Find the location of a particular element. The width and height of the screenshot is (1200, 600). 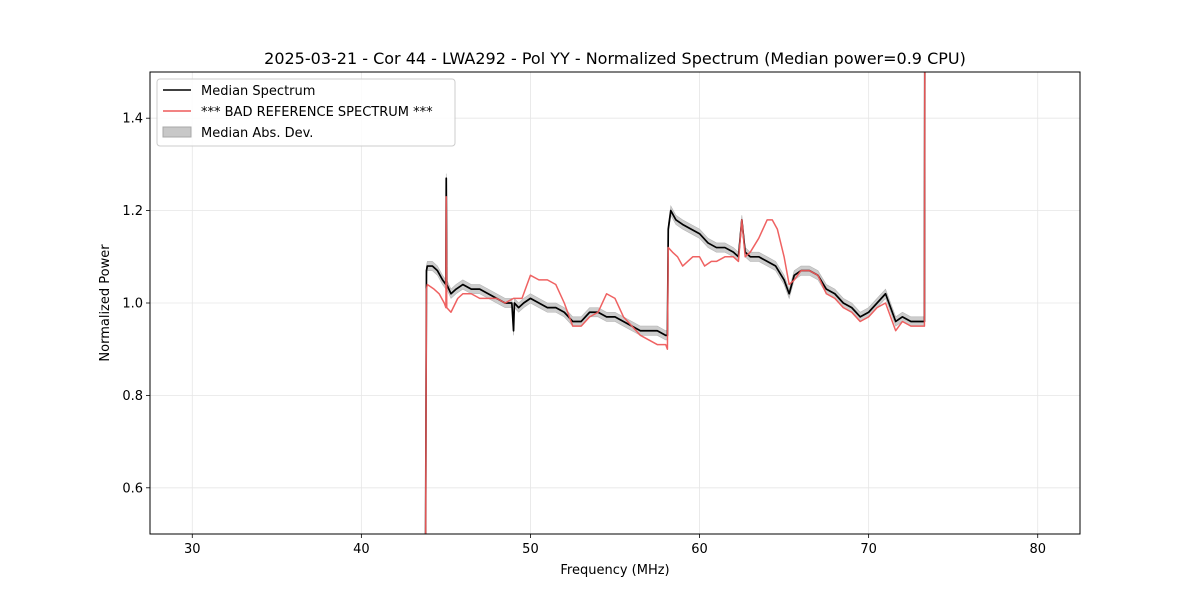

x-tick-label: 60 is located at coordinates (699, 549).